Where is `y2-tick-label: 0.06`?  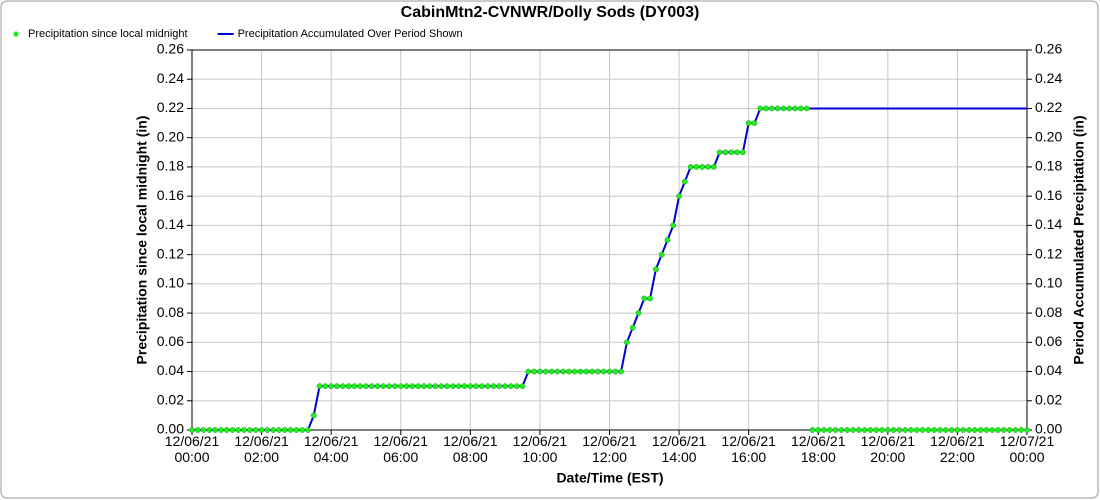 y2-tick-label: 0.06 is located at coordinates (1048, 341).